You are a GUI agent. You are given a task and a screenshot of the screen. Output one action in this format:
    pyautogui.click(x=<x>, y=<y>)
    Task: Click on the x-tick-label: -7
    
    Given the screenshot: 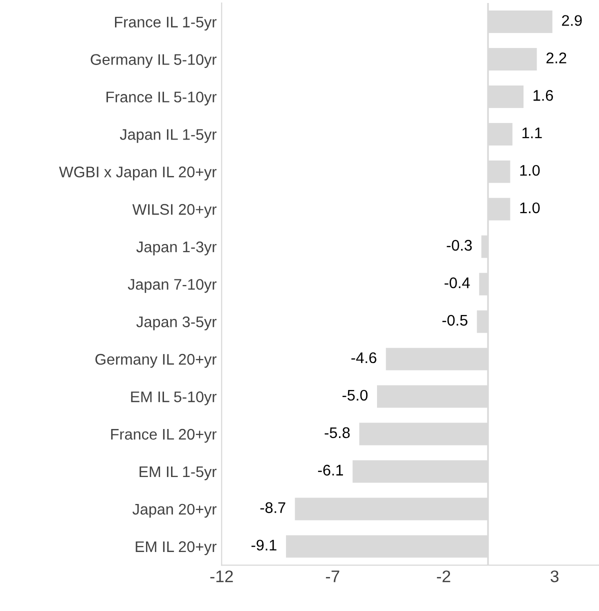 What is the action you would take?
    pyautogui.click(x=333, y=576)
    